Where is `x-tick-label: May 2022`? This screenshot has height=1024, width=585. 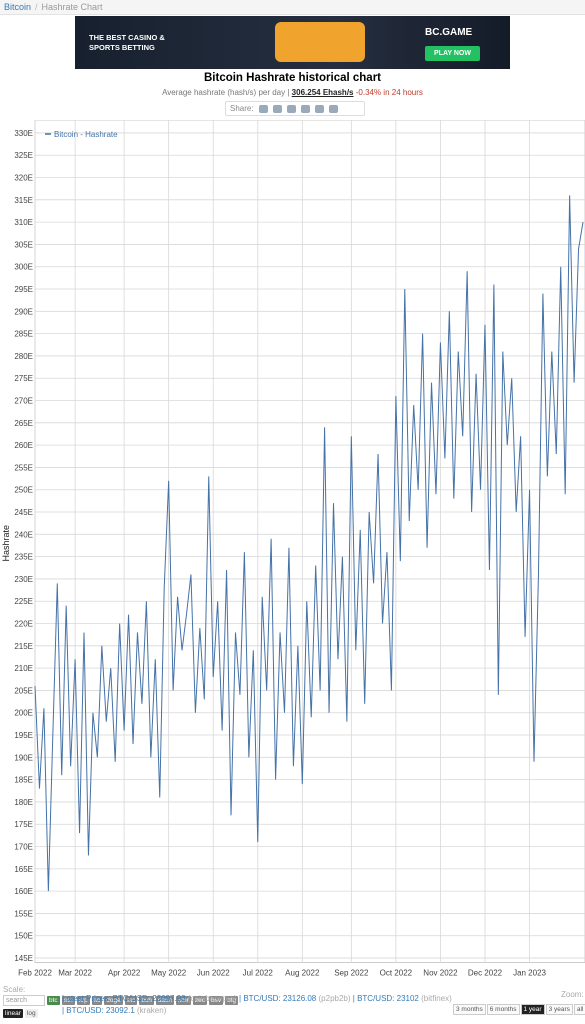 x-tick-label: May 2022 is located at coordinates (169, 973).